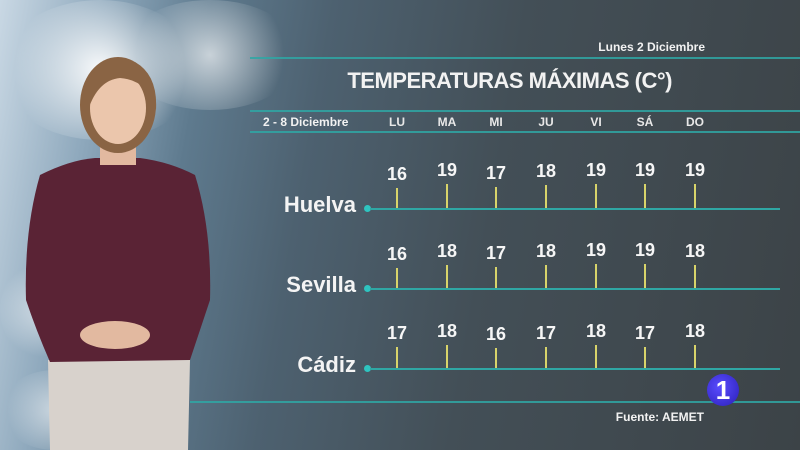 Image resolution: width=800 pixels, height=450 pixels. I want to click on page-title: TEMPERATURAS MÁXIMAS (C°), so click(509, 80).